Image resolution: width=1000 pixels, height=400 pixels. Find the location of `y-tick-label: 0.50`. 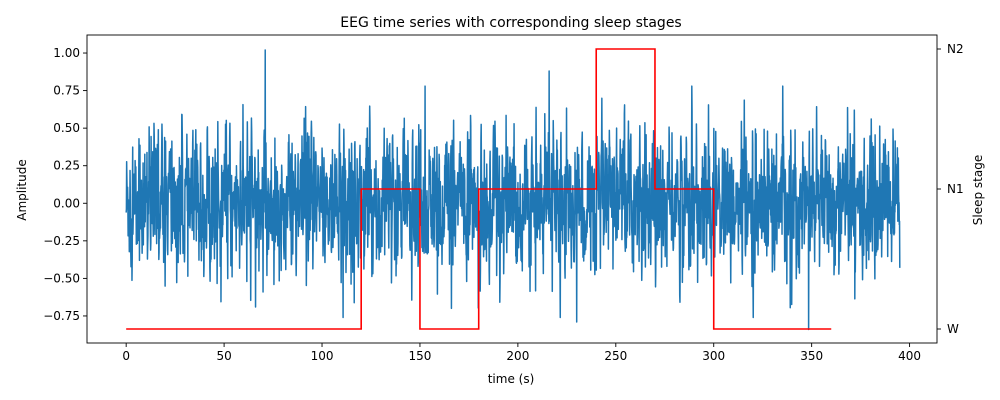

y-tick-label: 0.50 is located at coordinates (66, 128).